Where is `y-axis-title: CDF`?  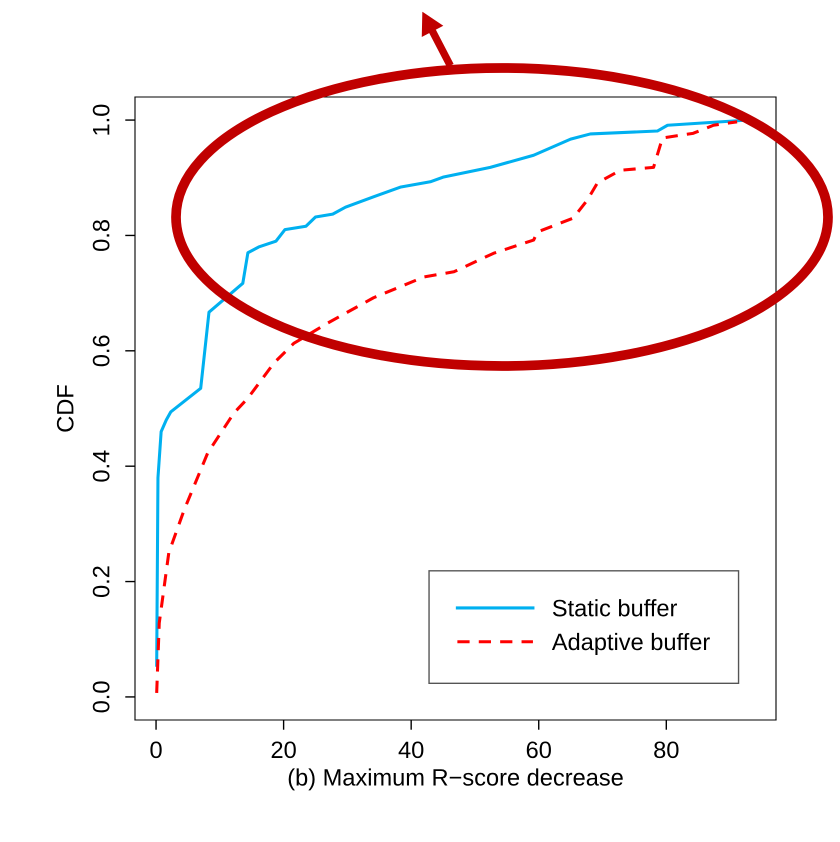 y-axis-title: CDF is located at coordinates (65, 408).